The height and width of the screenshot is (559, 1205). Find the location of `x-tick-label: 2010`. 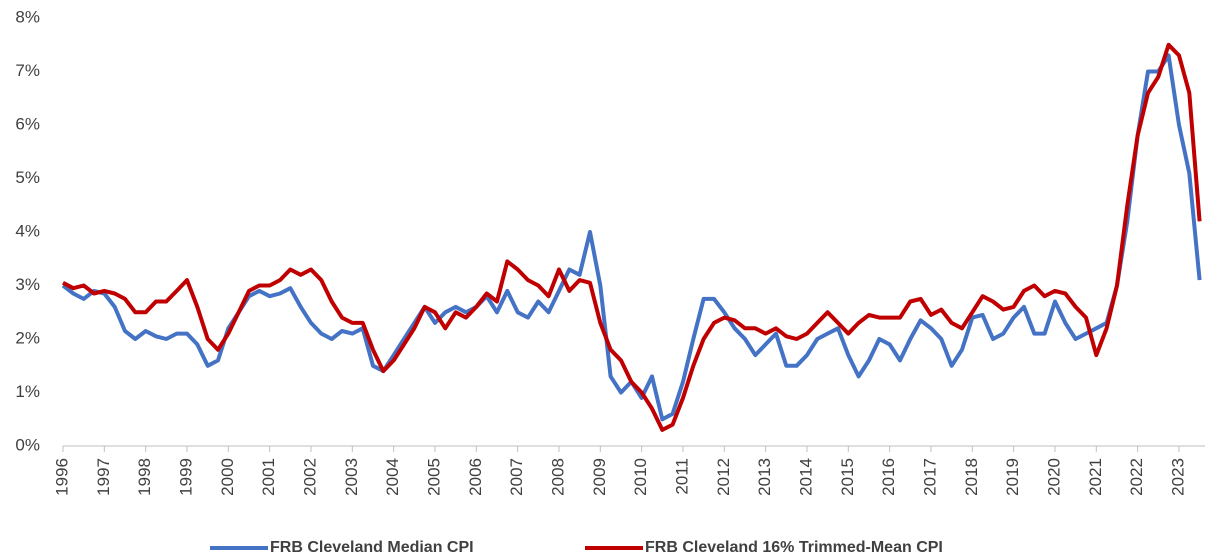

x-tick-label: 2010 is located at coordinates (640, 477).